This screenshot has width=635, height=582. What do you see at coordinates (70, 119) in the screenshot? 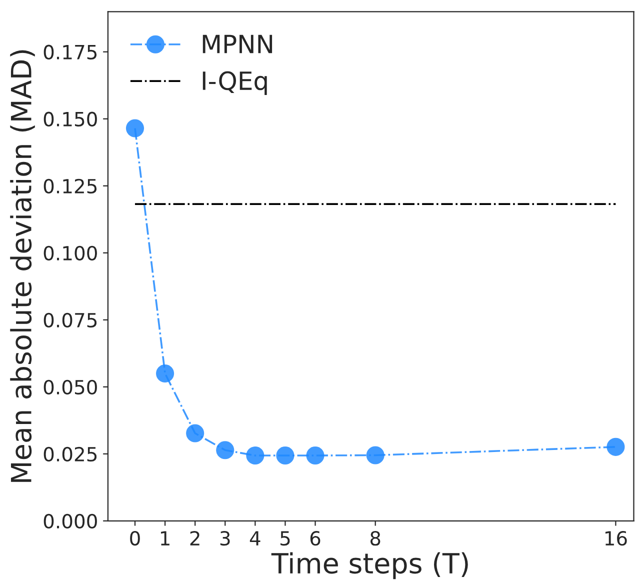
I see `y-tick-label: 0.150` at bounding box center [70, 119].